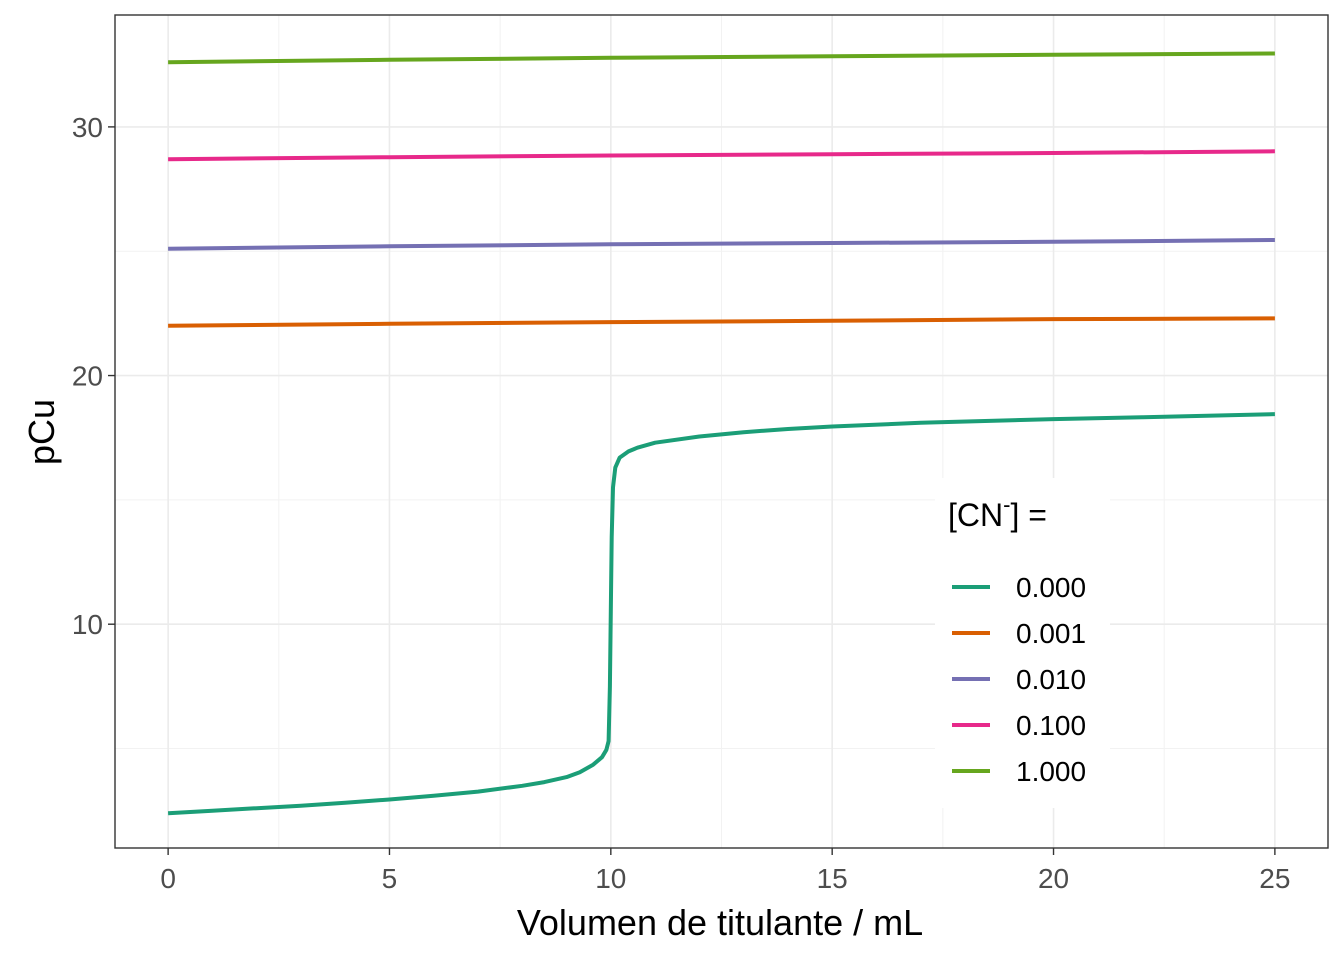 The height and width of the screenshot is (960, 1344). Describe the element at coordinates (725, 871) in the screenshot. I see `x-axis-ticks: 0 5 10 15 20 25` at that location.